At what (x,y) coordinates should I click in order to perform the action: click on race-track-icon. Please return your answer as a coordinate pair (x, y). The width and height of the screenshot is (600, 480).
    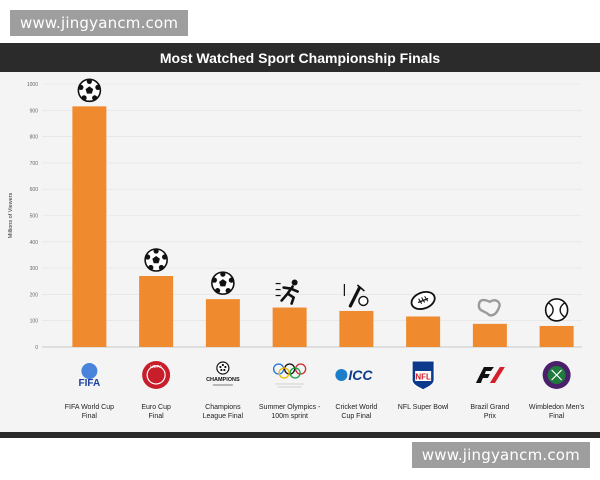
    Looking at the image, I should click on (489, 307).